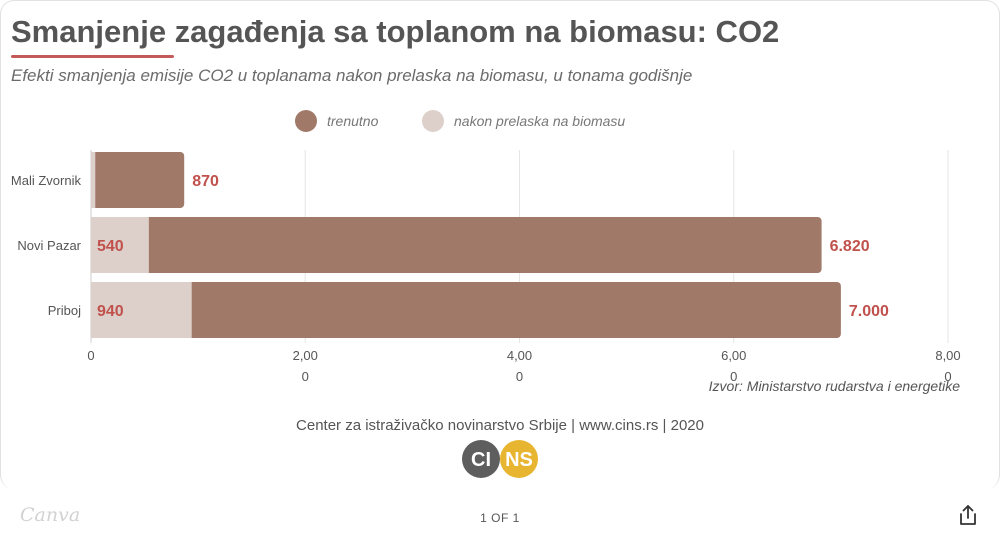 Image resolution: width=1000 pixels, height=544 pixels. What do you see at coordinates (850, 246) in the screenshot?
I see `data-label-current: 6.820` at bounding box center [850, 246].